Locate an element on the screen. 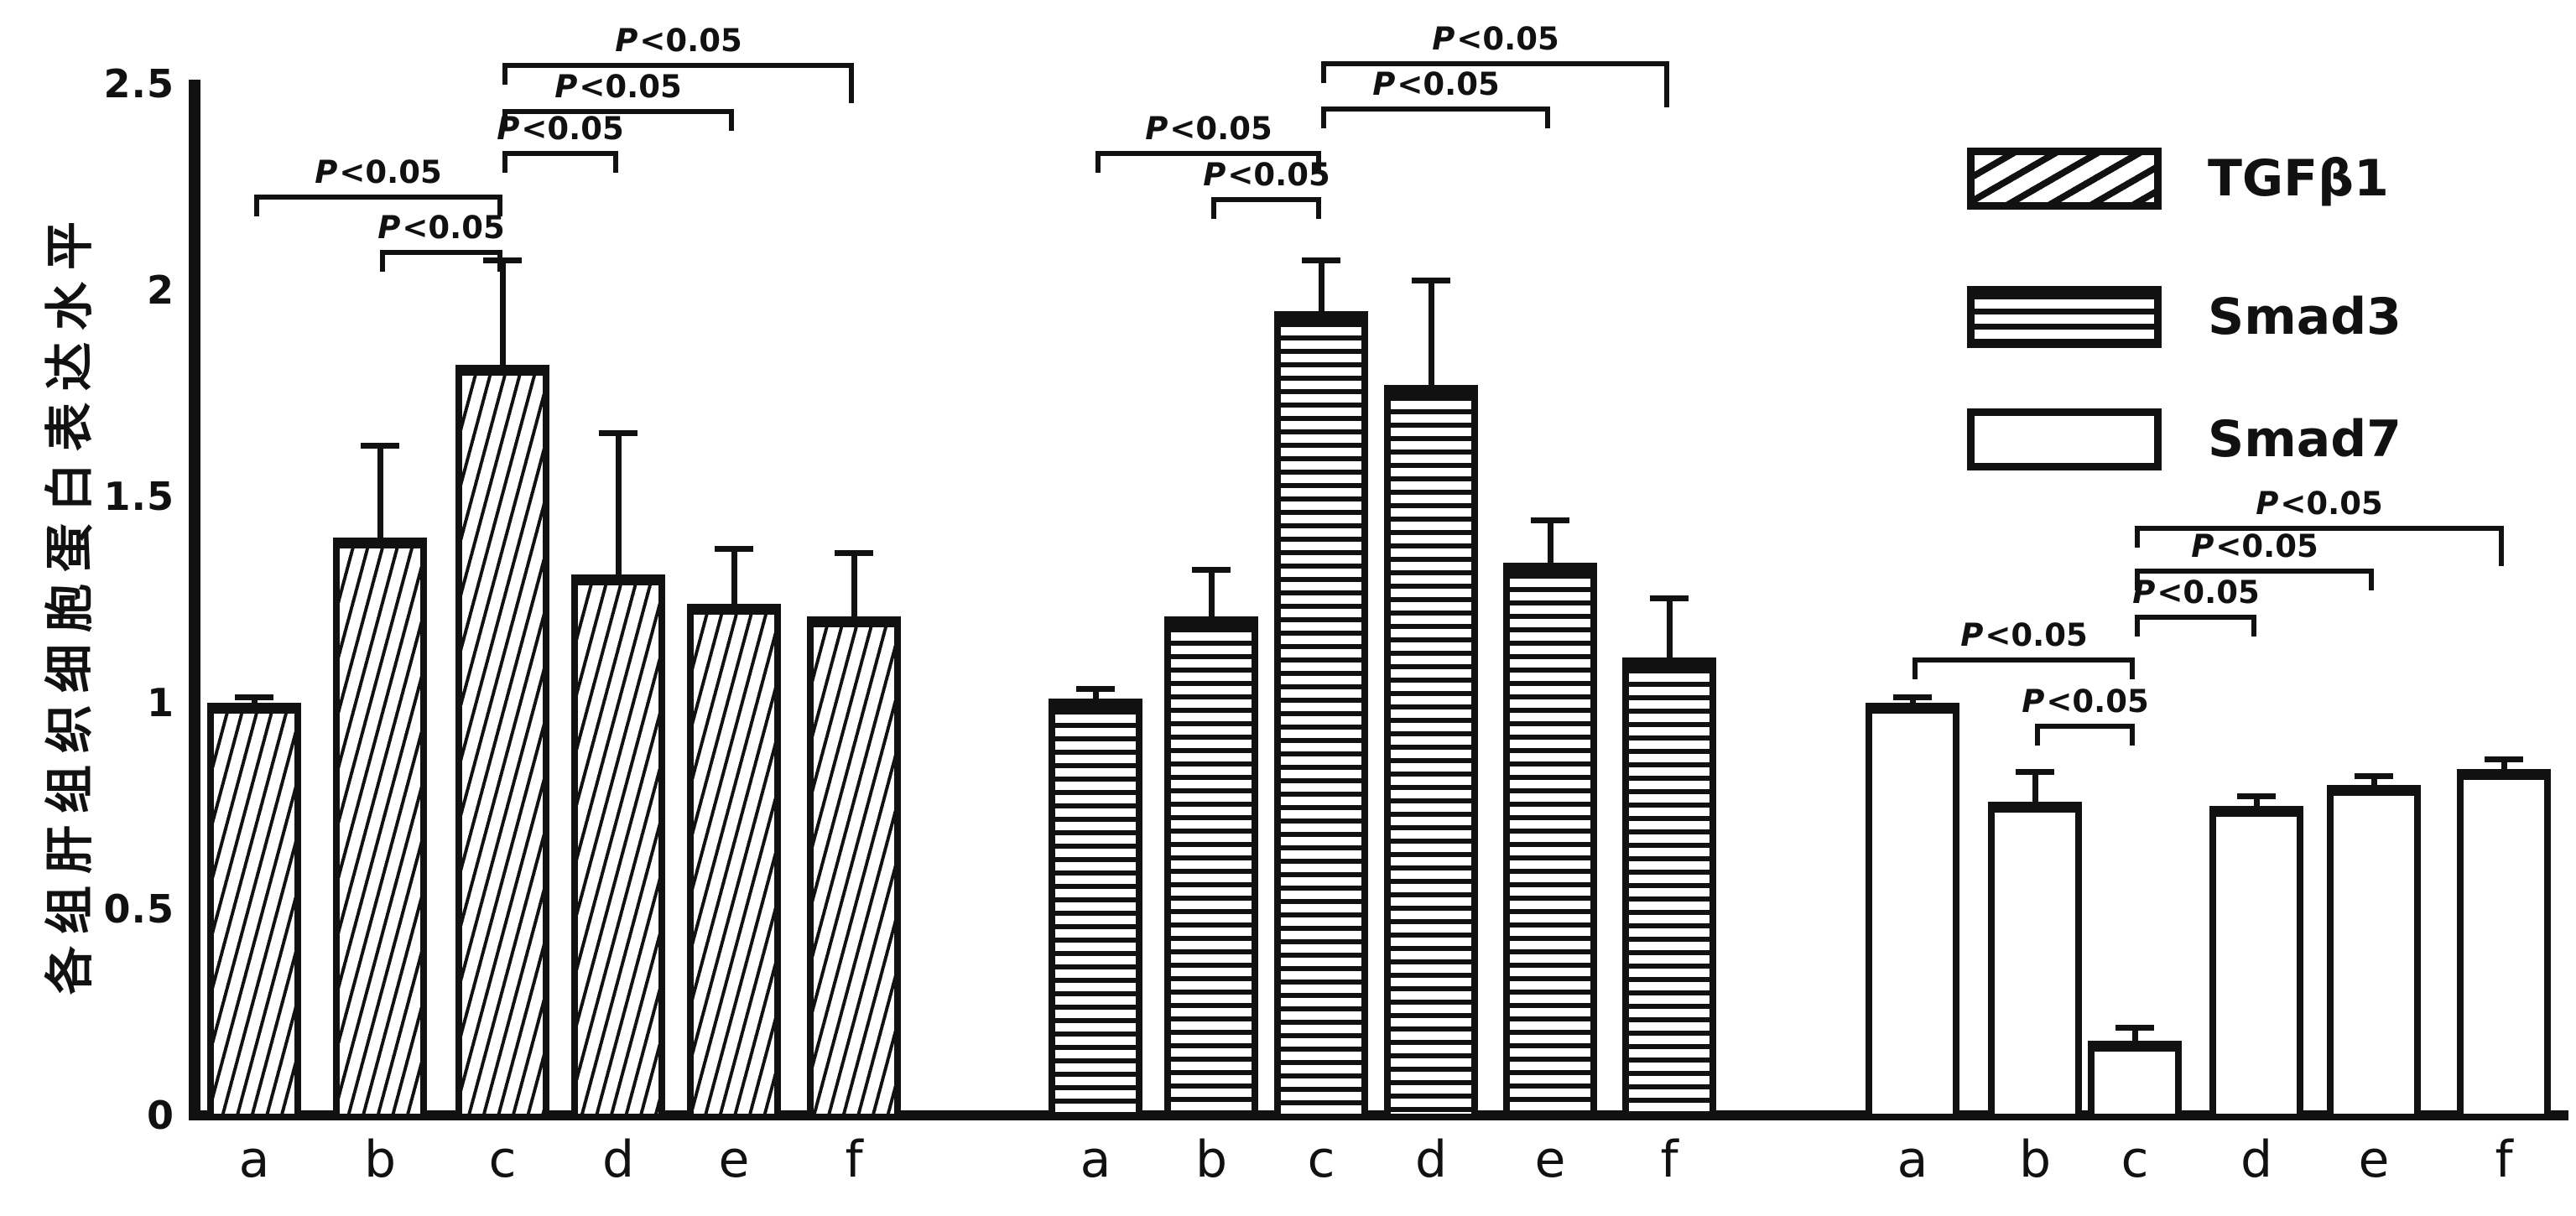 Image resolution: width=2576 pixels, height=1216 pixels. error-cap-Smad3-a is located at coordinates (1095, 689).